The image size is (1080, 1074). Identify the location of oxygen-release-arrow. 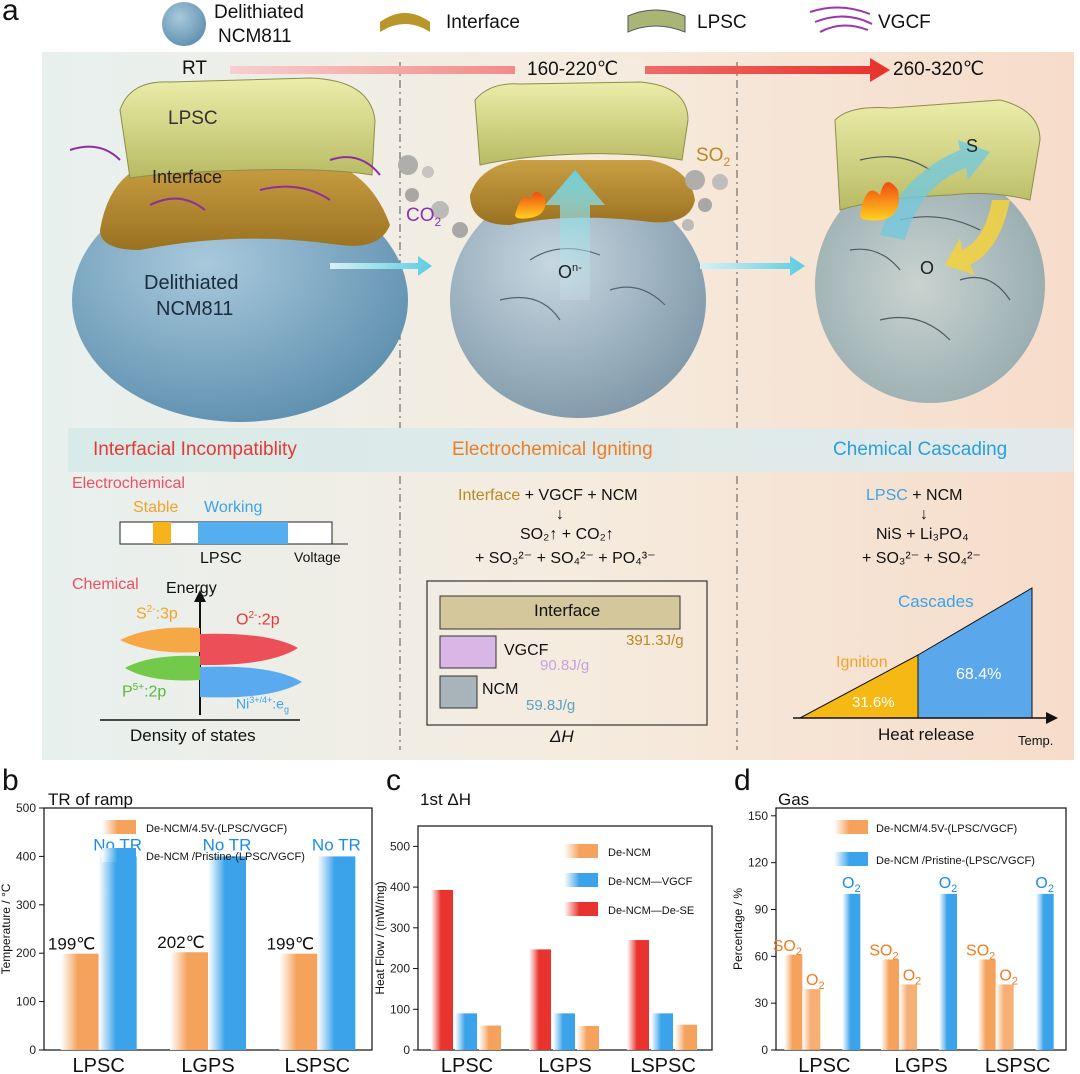
(575, 235).